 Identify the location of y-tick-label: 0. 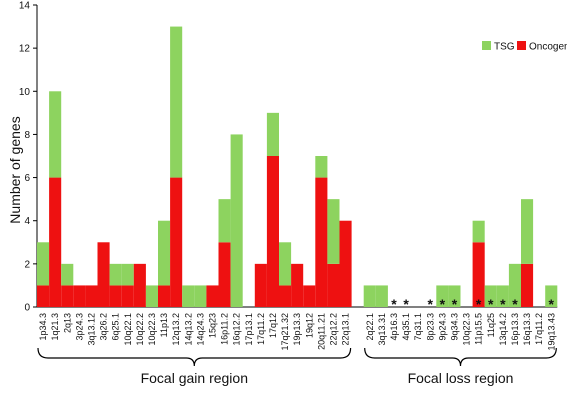
(27, 308).